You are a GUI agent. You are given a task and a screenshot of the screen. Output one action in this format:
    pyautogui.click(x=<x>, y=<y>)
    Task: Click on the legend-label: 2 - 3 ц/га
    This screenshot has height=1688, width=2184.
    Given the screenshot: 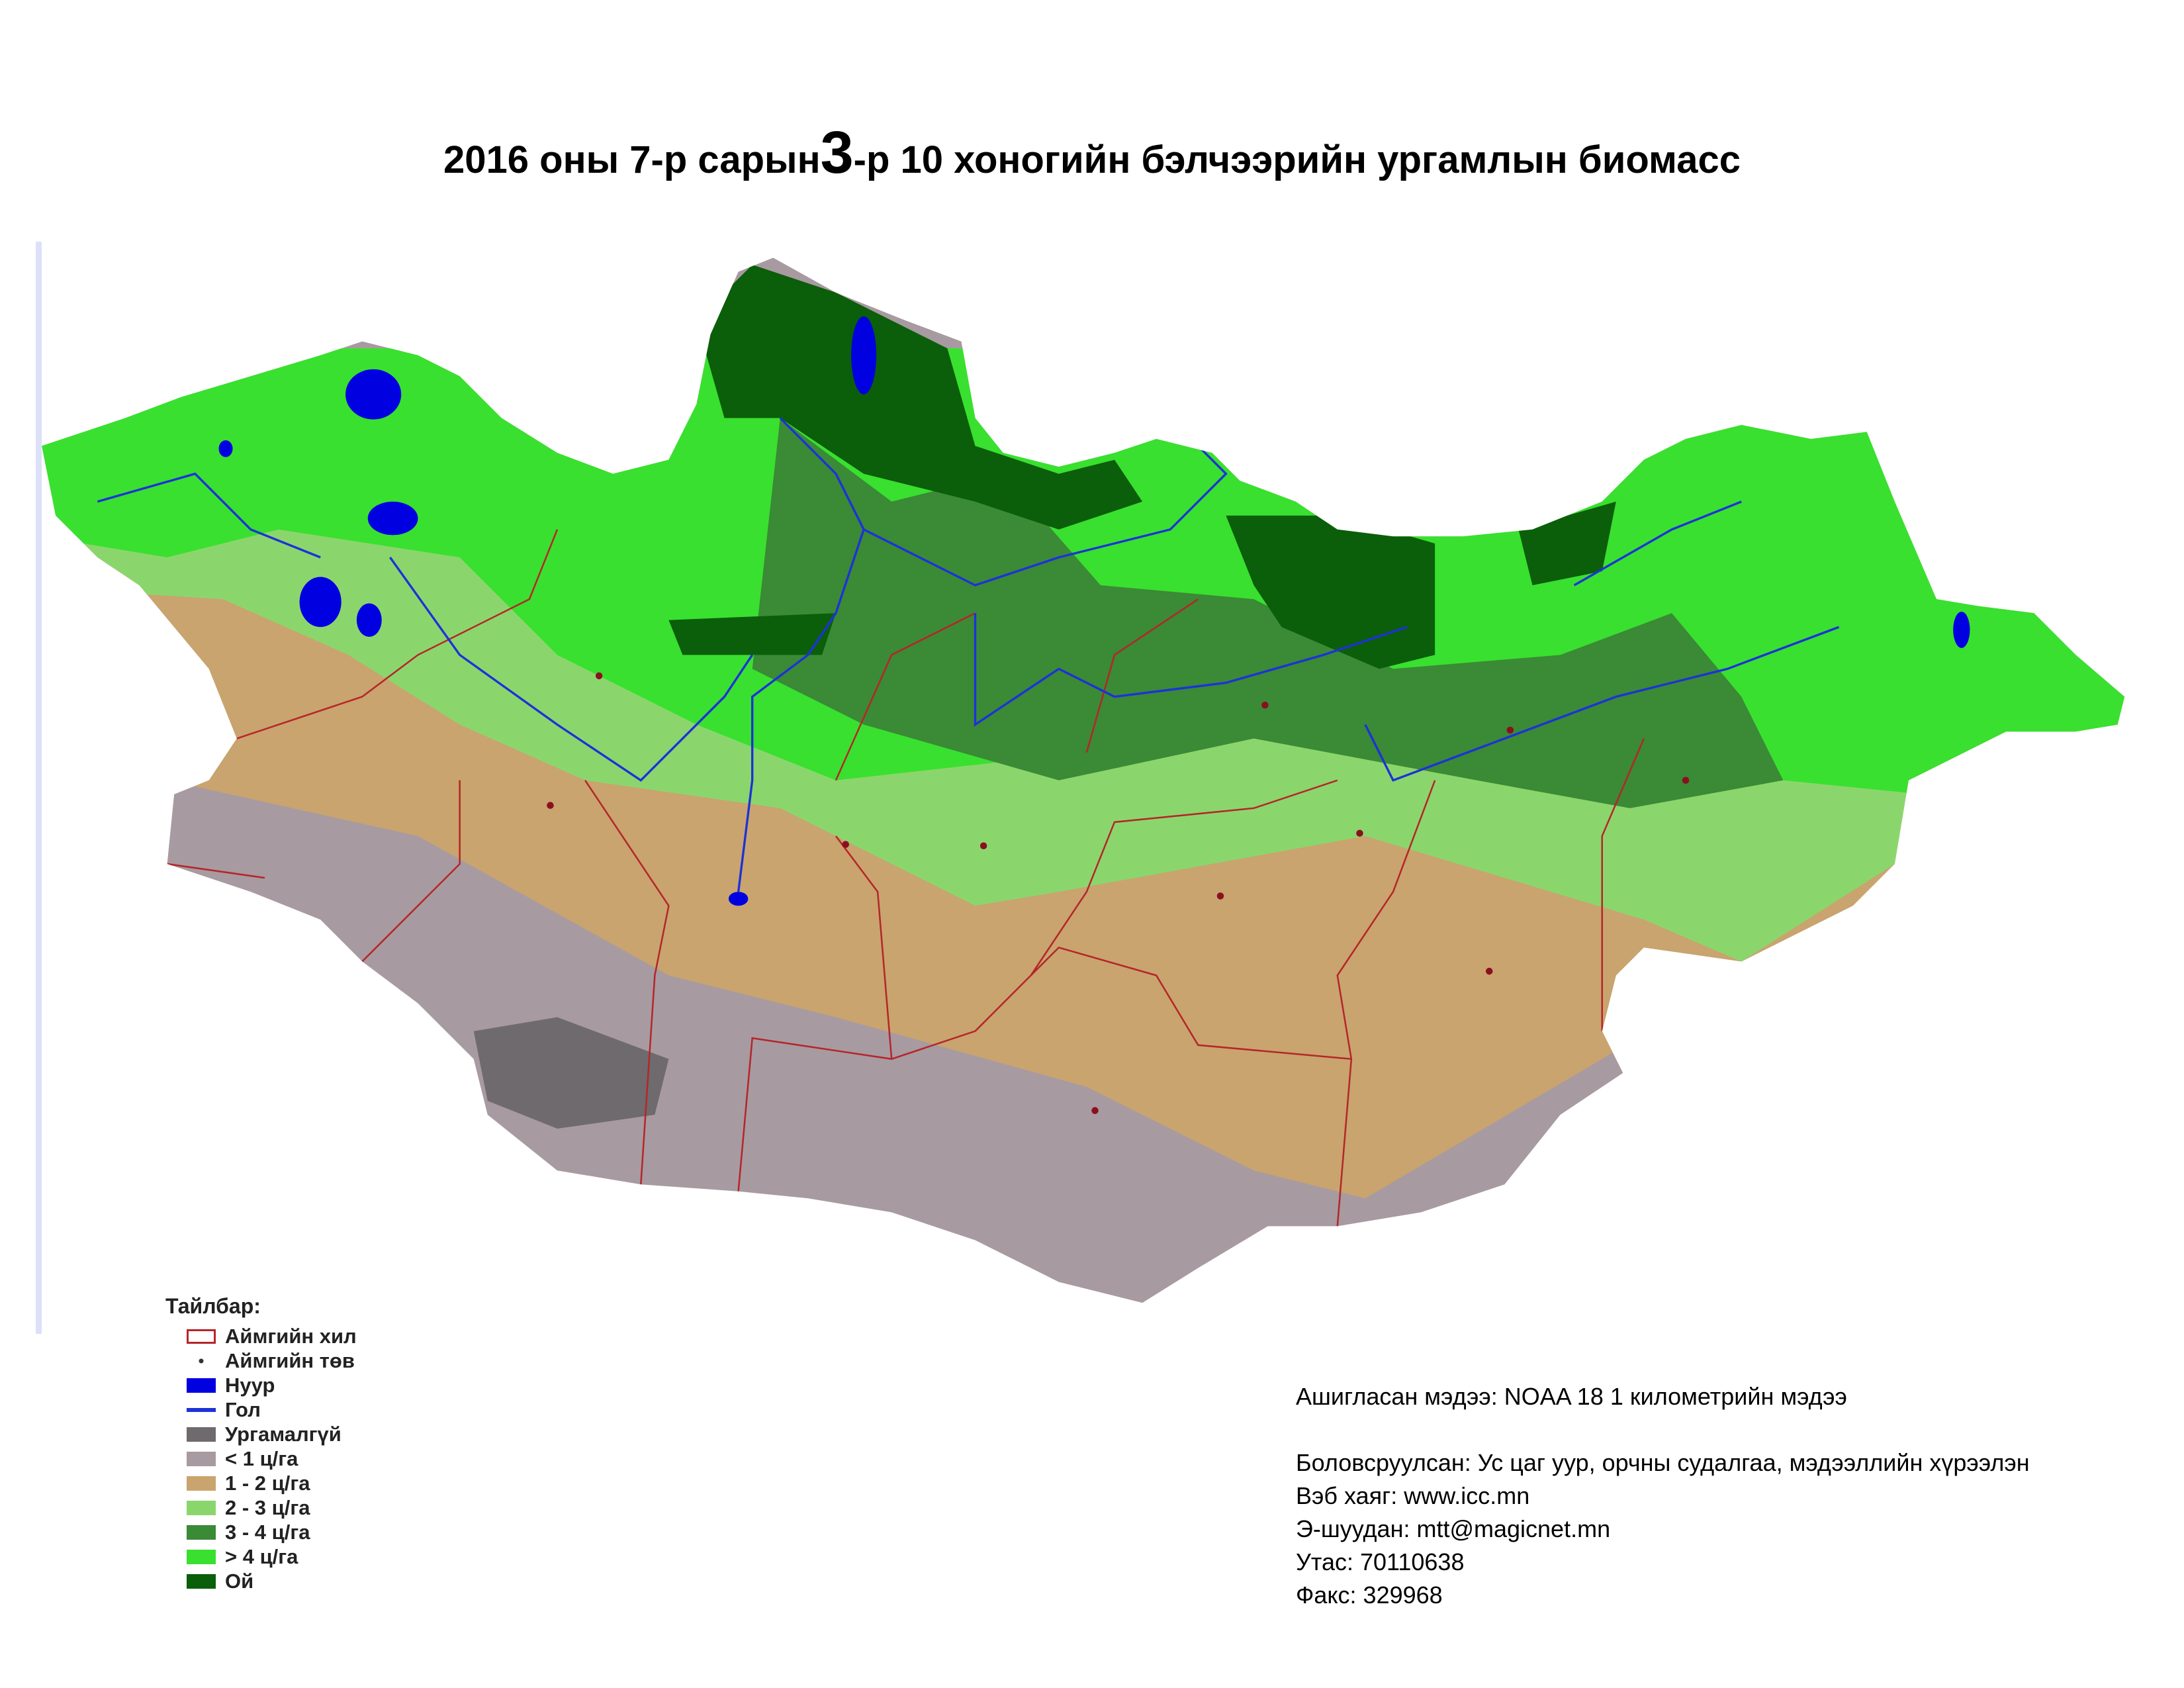 What is the action you would take?
    pyautogui.click(x=267, y=1507)
    